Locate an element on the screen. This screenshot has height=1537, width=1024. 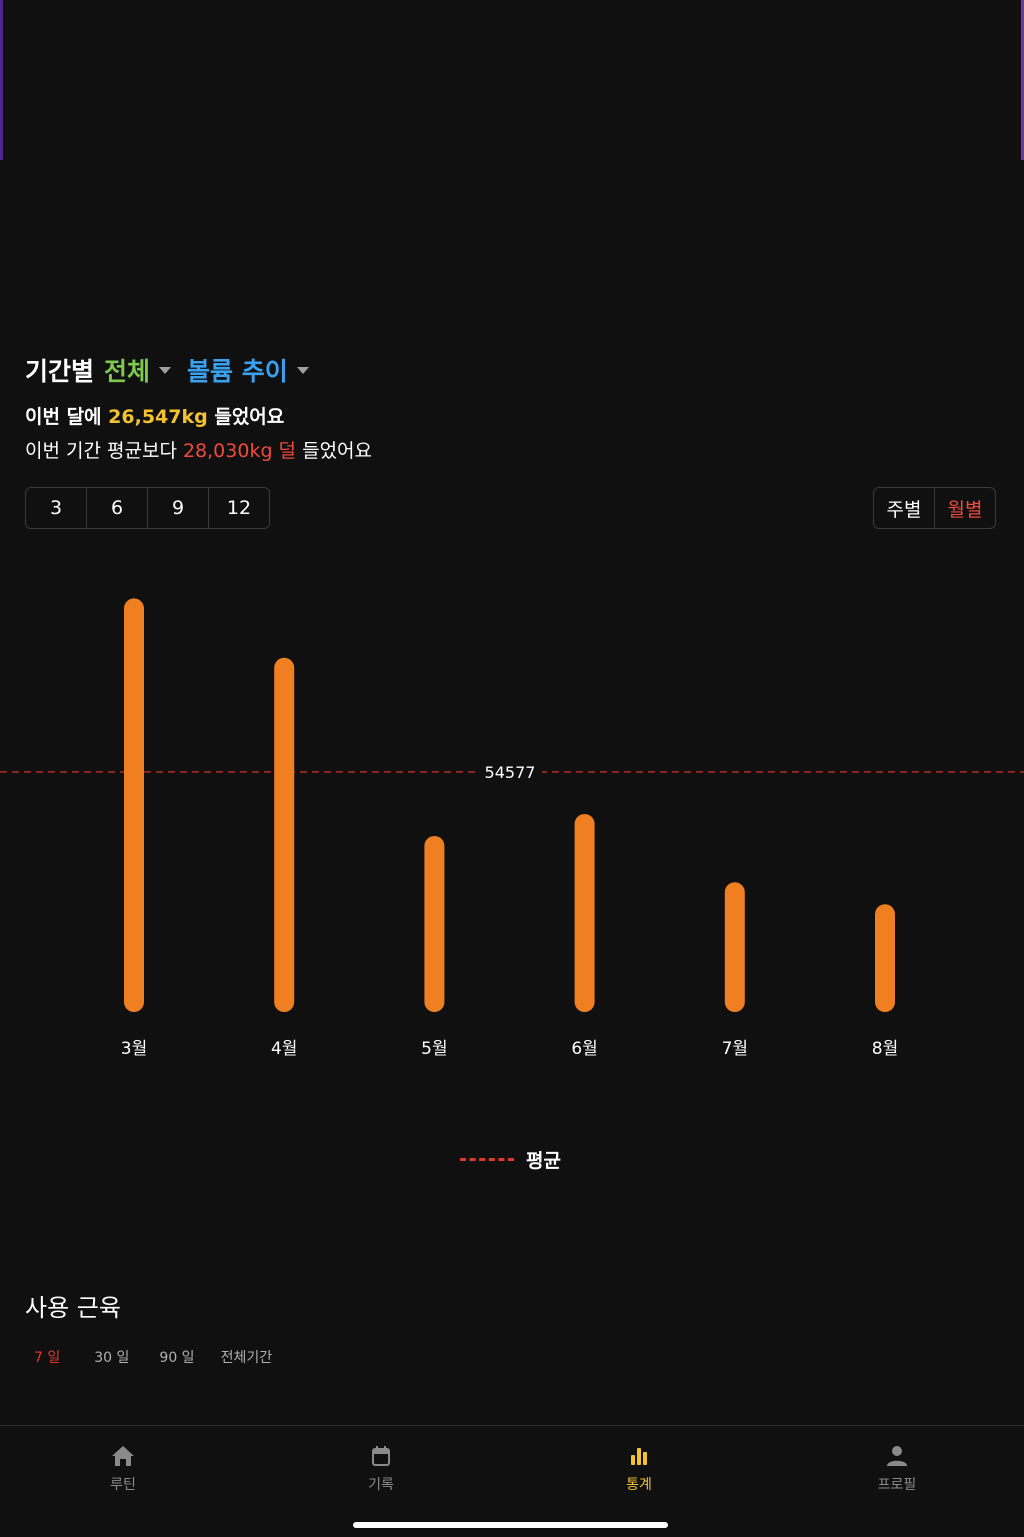
nav-routine: 루틴 is located at coordinates (123, 1469).